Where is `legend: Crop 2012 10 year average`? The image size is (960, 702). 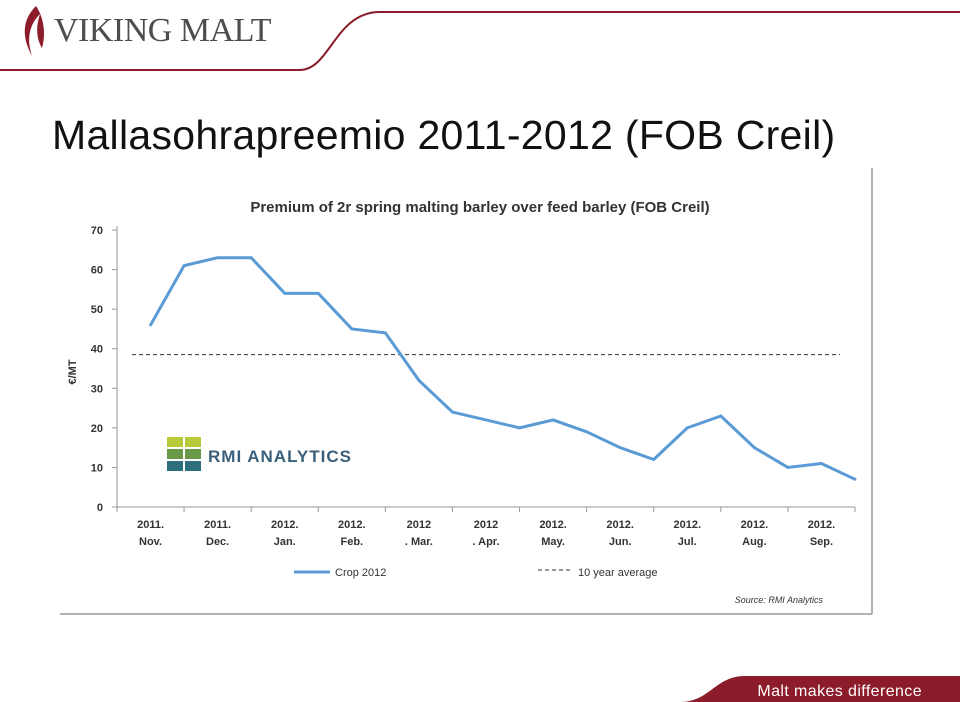
legend: Crop 2012 10 year average is located at coordinates (476, 573).